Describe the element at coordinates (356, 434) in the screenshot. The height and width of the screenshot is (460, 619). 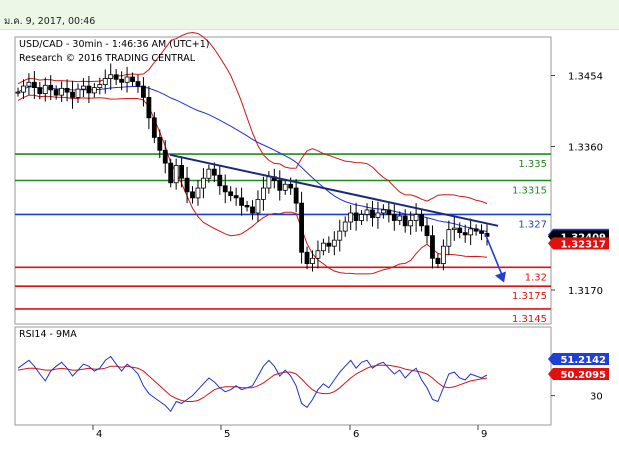
I see `time-tick-label-2: 6` at that location.